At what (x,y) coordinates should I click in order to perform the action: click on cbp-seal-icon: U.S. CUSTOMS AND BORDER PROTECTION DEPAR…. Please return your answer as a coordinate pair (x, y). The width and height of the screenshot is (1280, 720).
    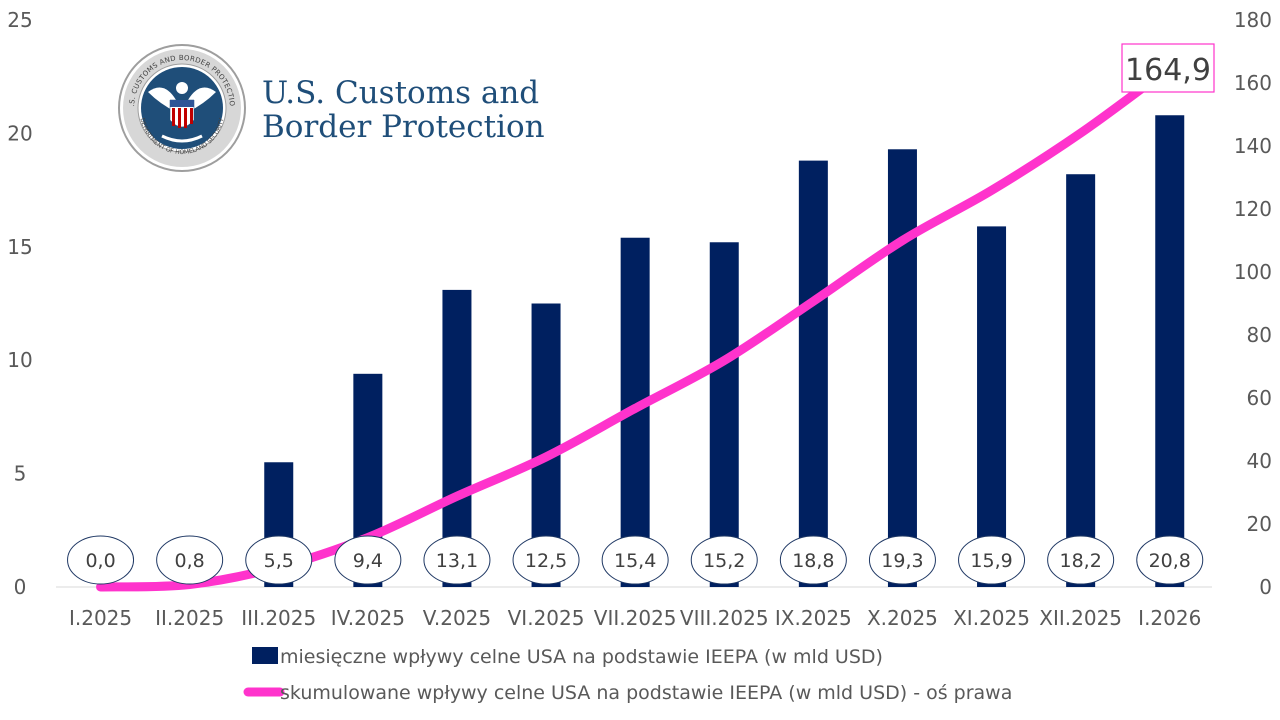
    Looking at the image, I should click on (123, 86).